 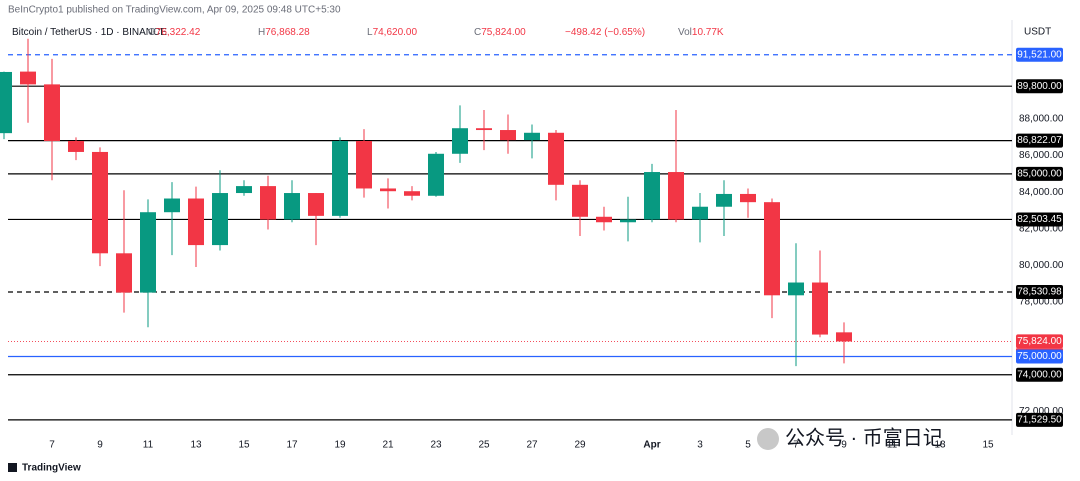 I want to click on x-tick-label: 29, so click(x=580, y=445).